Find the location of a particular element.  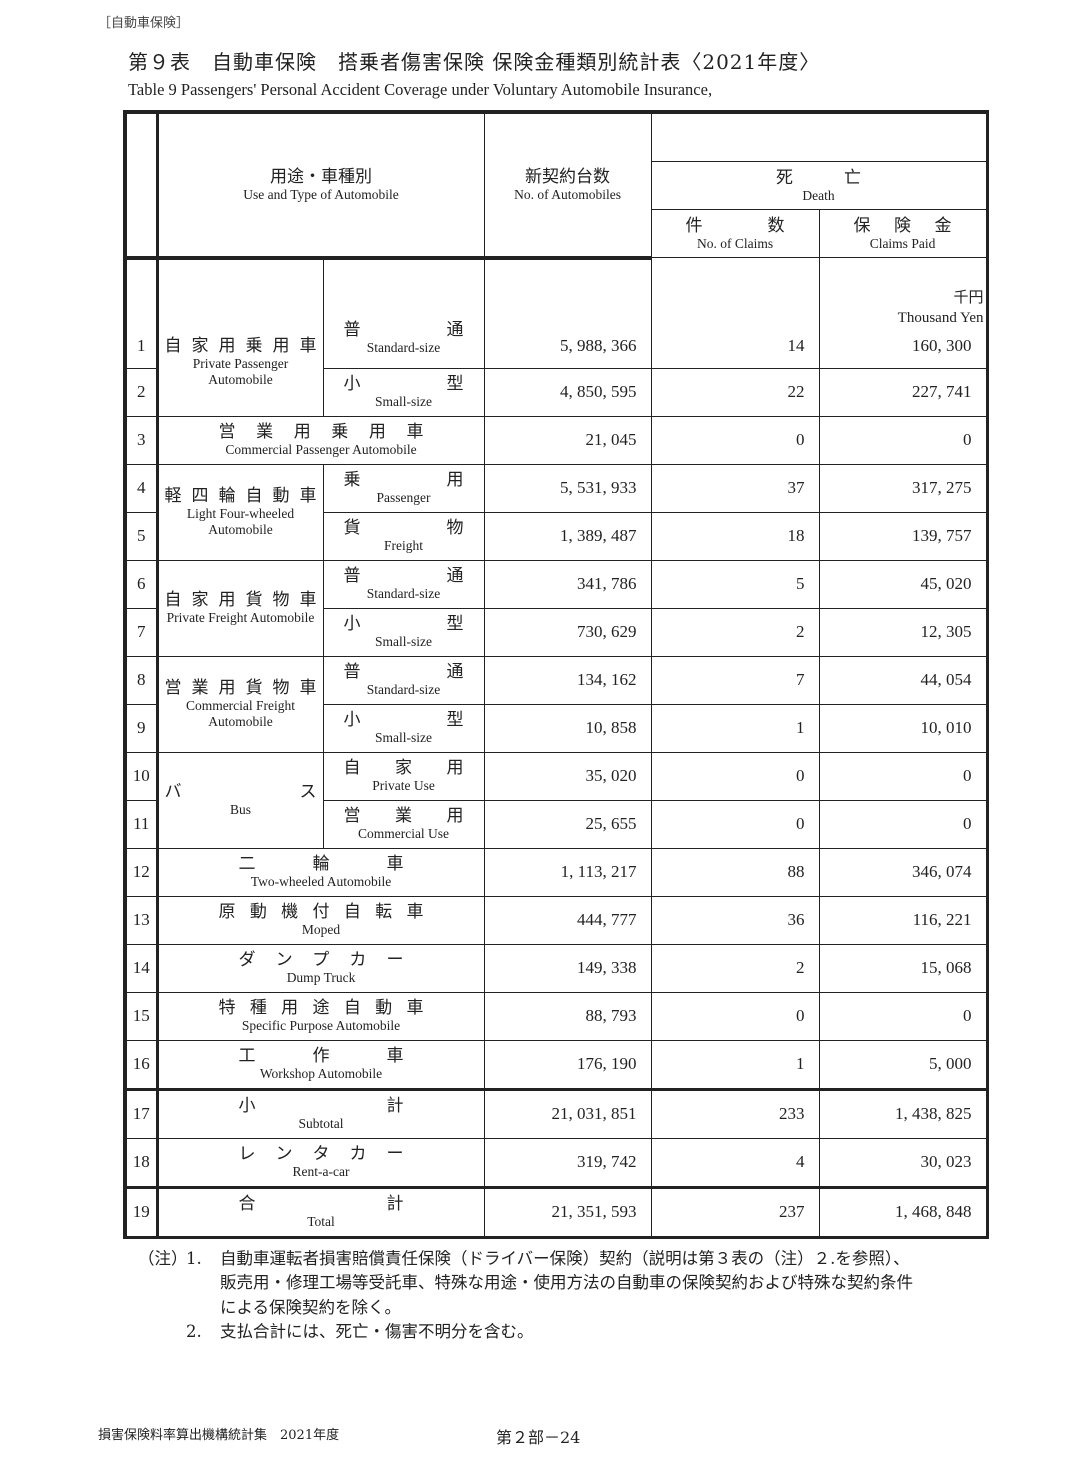

row-number: 15 is located at coordinates (141, 1016).